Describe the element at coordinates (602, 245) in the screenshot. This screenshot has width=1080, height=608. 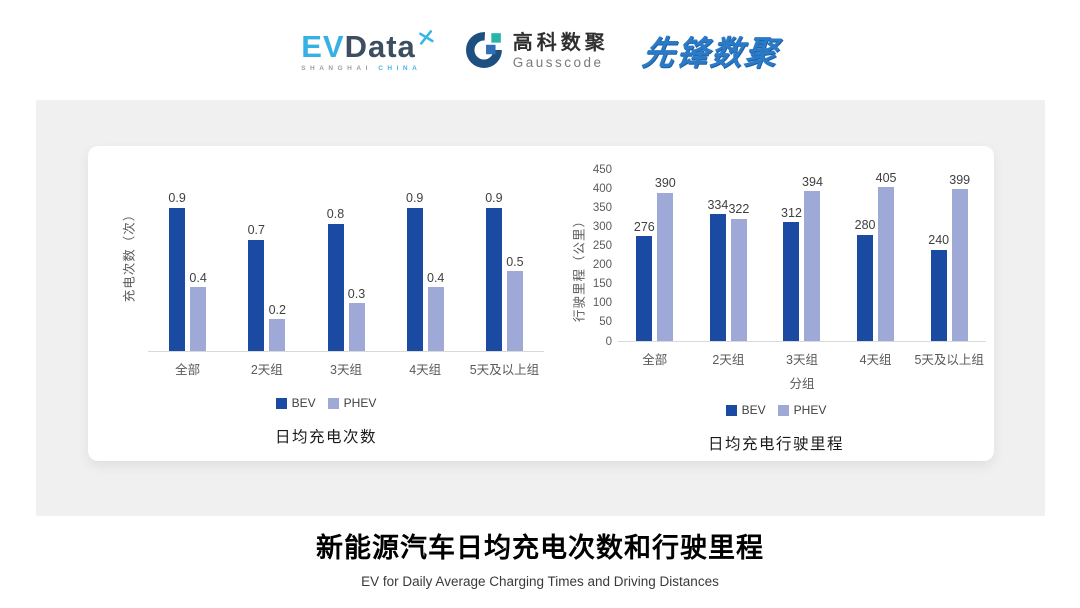
I see `y-tick-label: 250` at that location.